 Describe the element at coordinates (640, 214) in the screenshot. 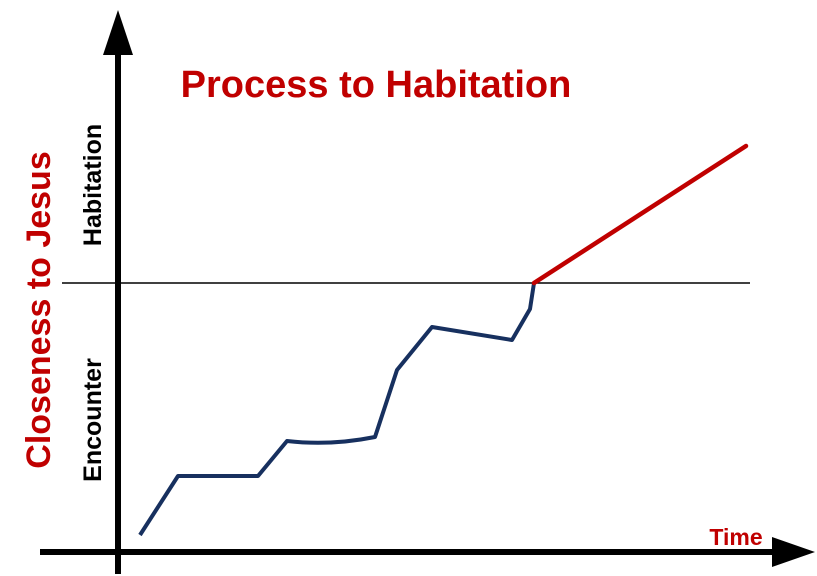

I see `habitation-path` at that location.